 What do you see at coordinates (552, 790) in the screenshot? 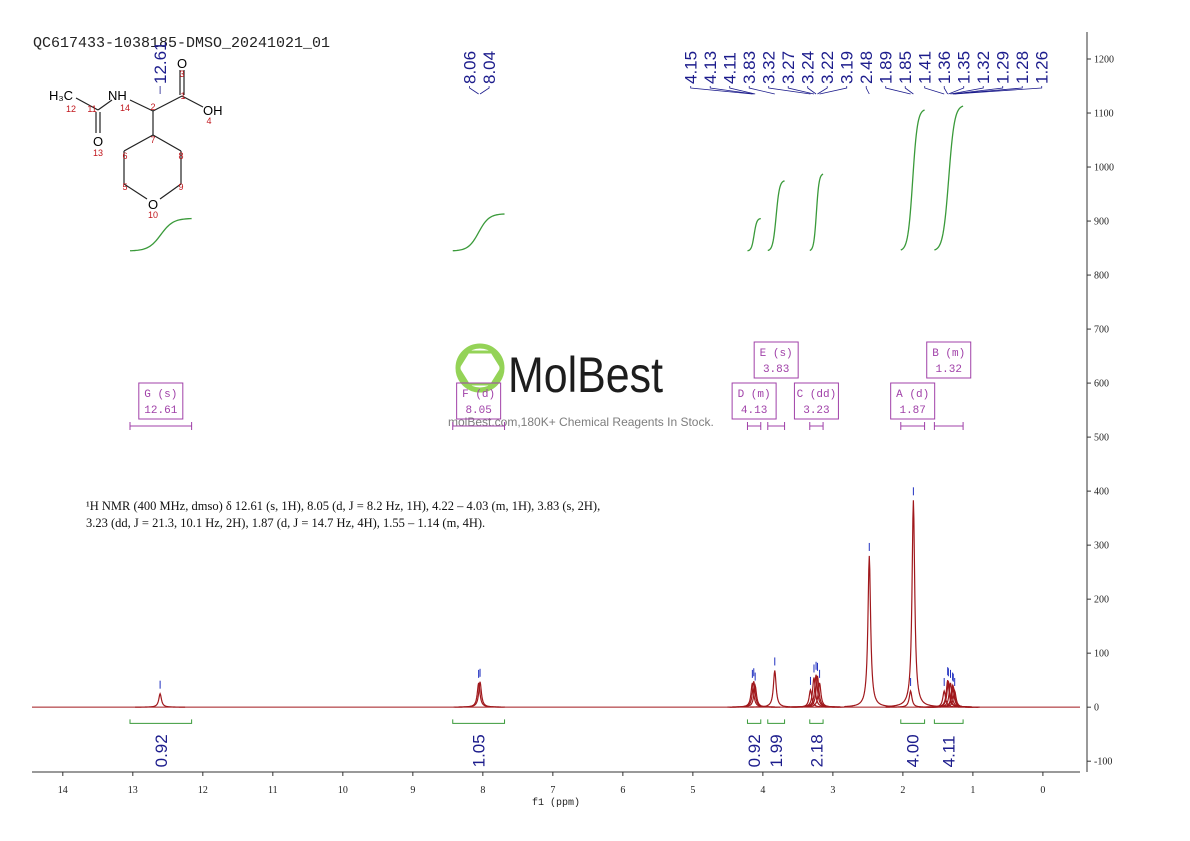
I see `x-tick-label: 7` at bounding box center [552, 790].